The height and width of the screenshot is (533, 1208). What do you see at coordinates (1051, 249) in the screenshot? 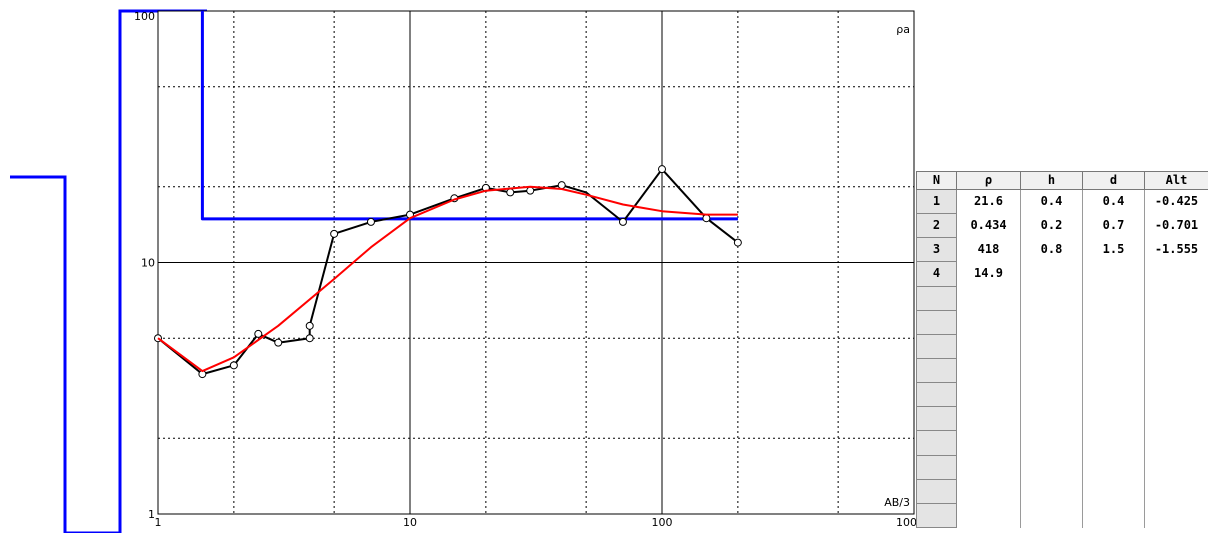
I see `table-cell: 0.8` at bounding box center [1051, 249].